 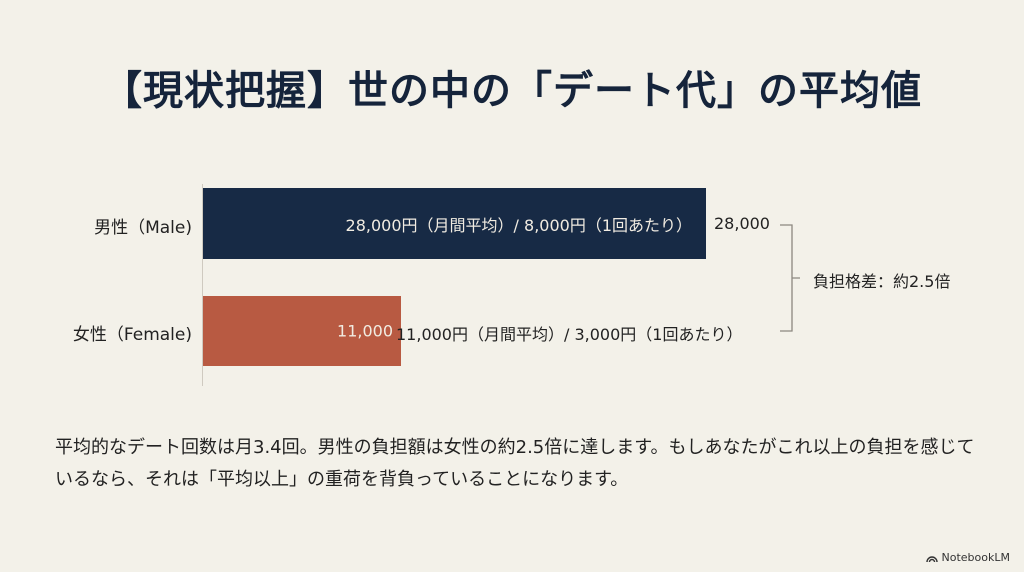 I want to click on category-label-male: 男性（Male), so click(x=143, y=228).